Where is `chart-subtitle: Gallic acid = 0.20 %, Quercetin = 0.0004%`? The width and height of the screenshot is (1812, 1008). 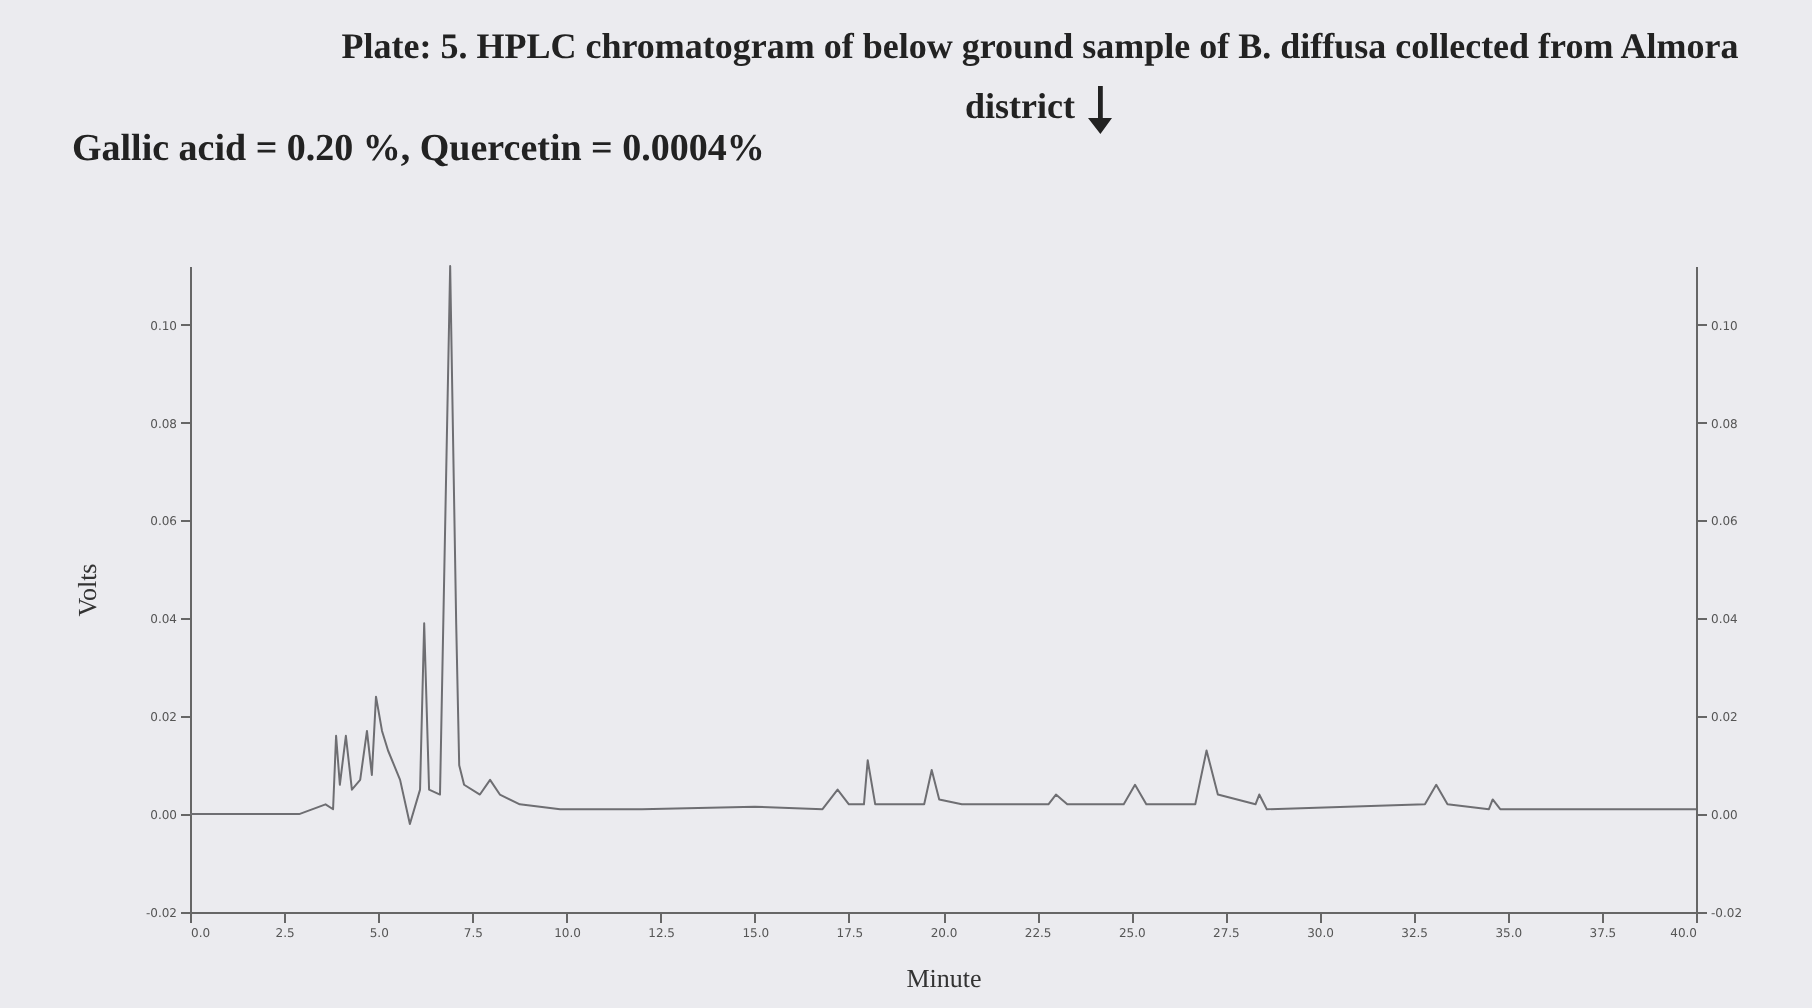
chart-subtitle: Gallic acid = 0.20 %, Quercetin = 0.0004% is located at coordinates (418, 150).